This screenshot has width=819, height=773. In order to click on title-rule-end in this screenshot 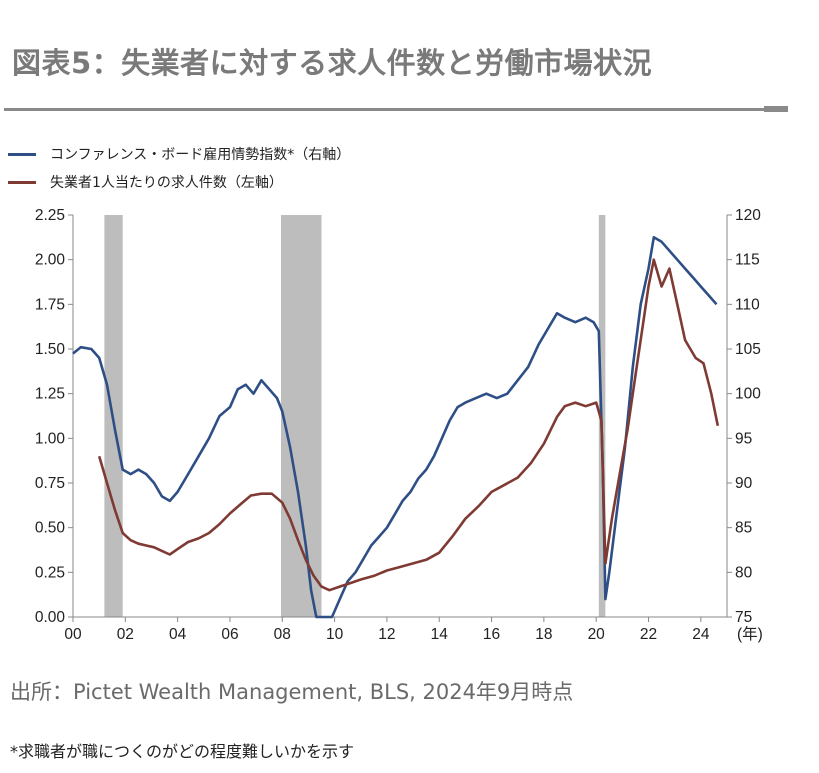, I will do `click(776, 109)`.